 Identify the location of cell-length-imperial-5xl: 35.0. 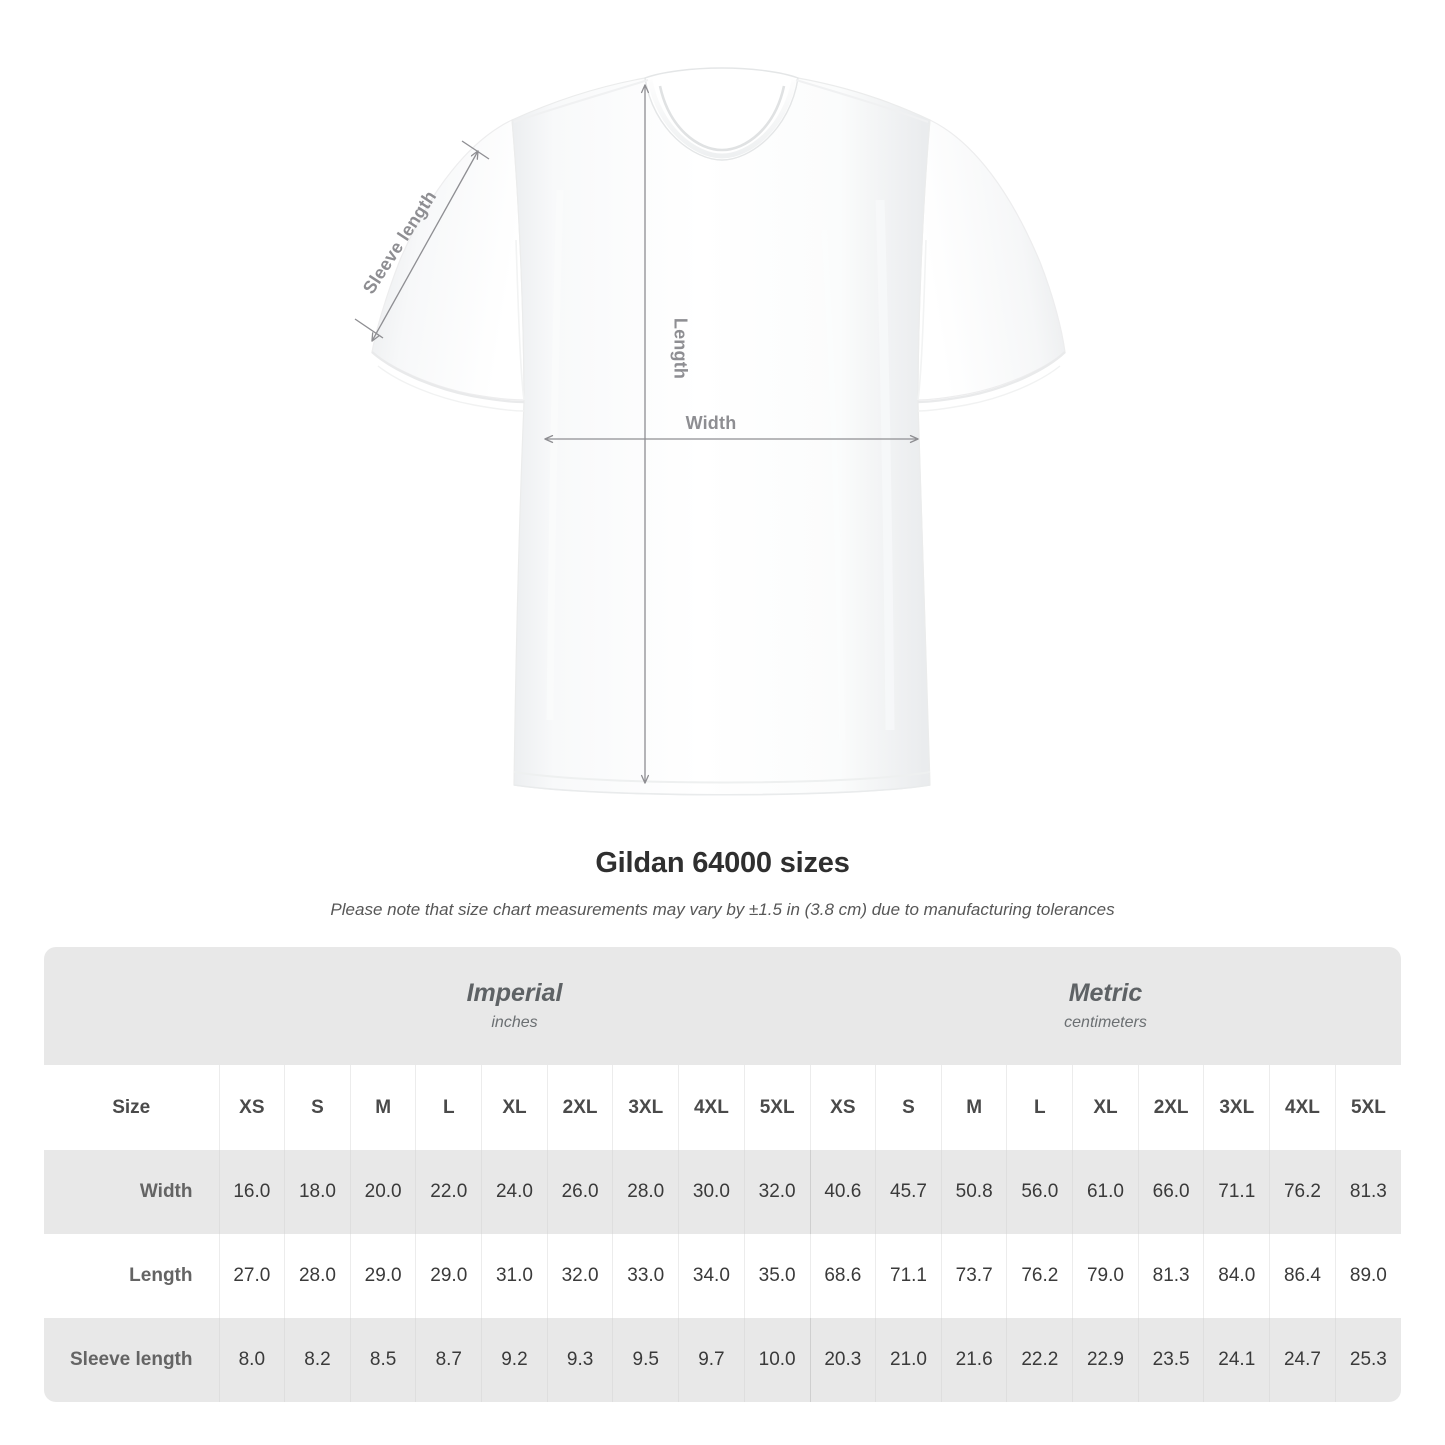
(777, 1276).